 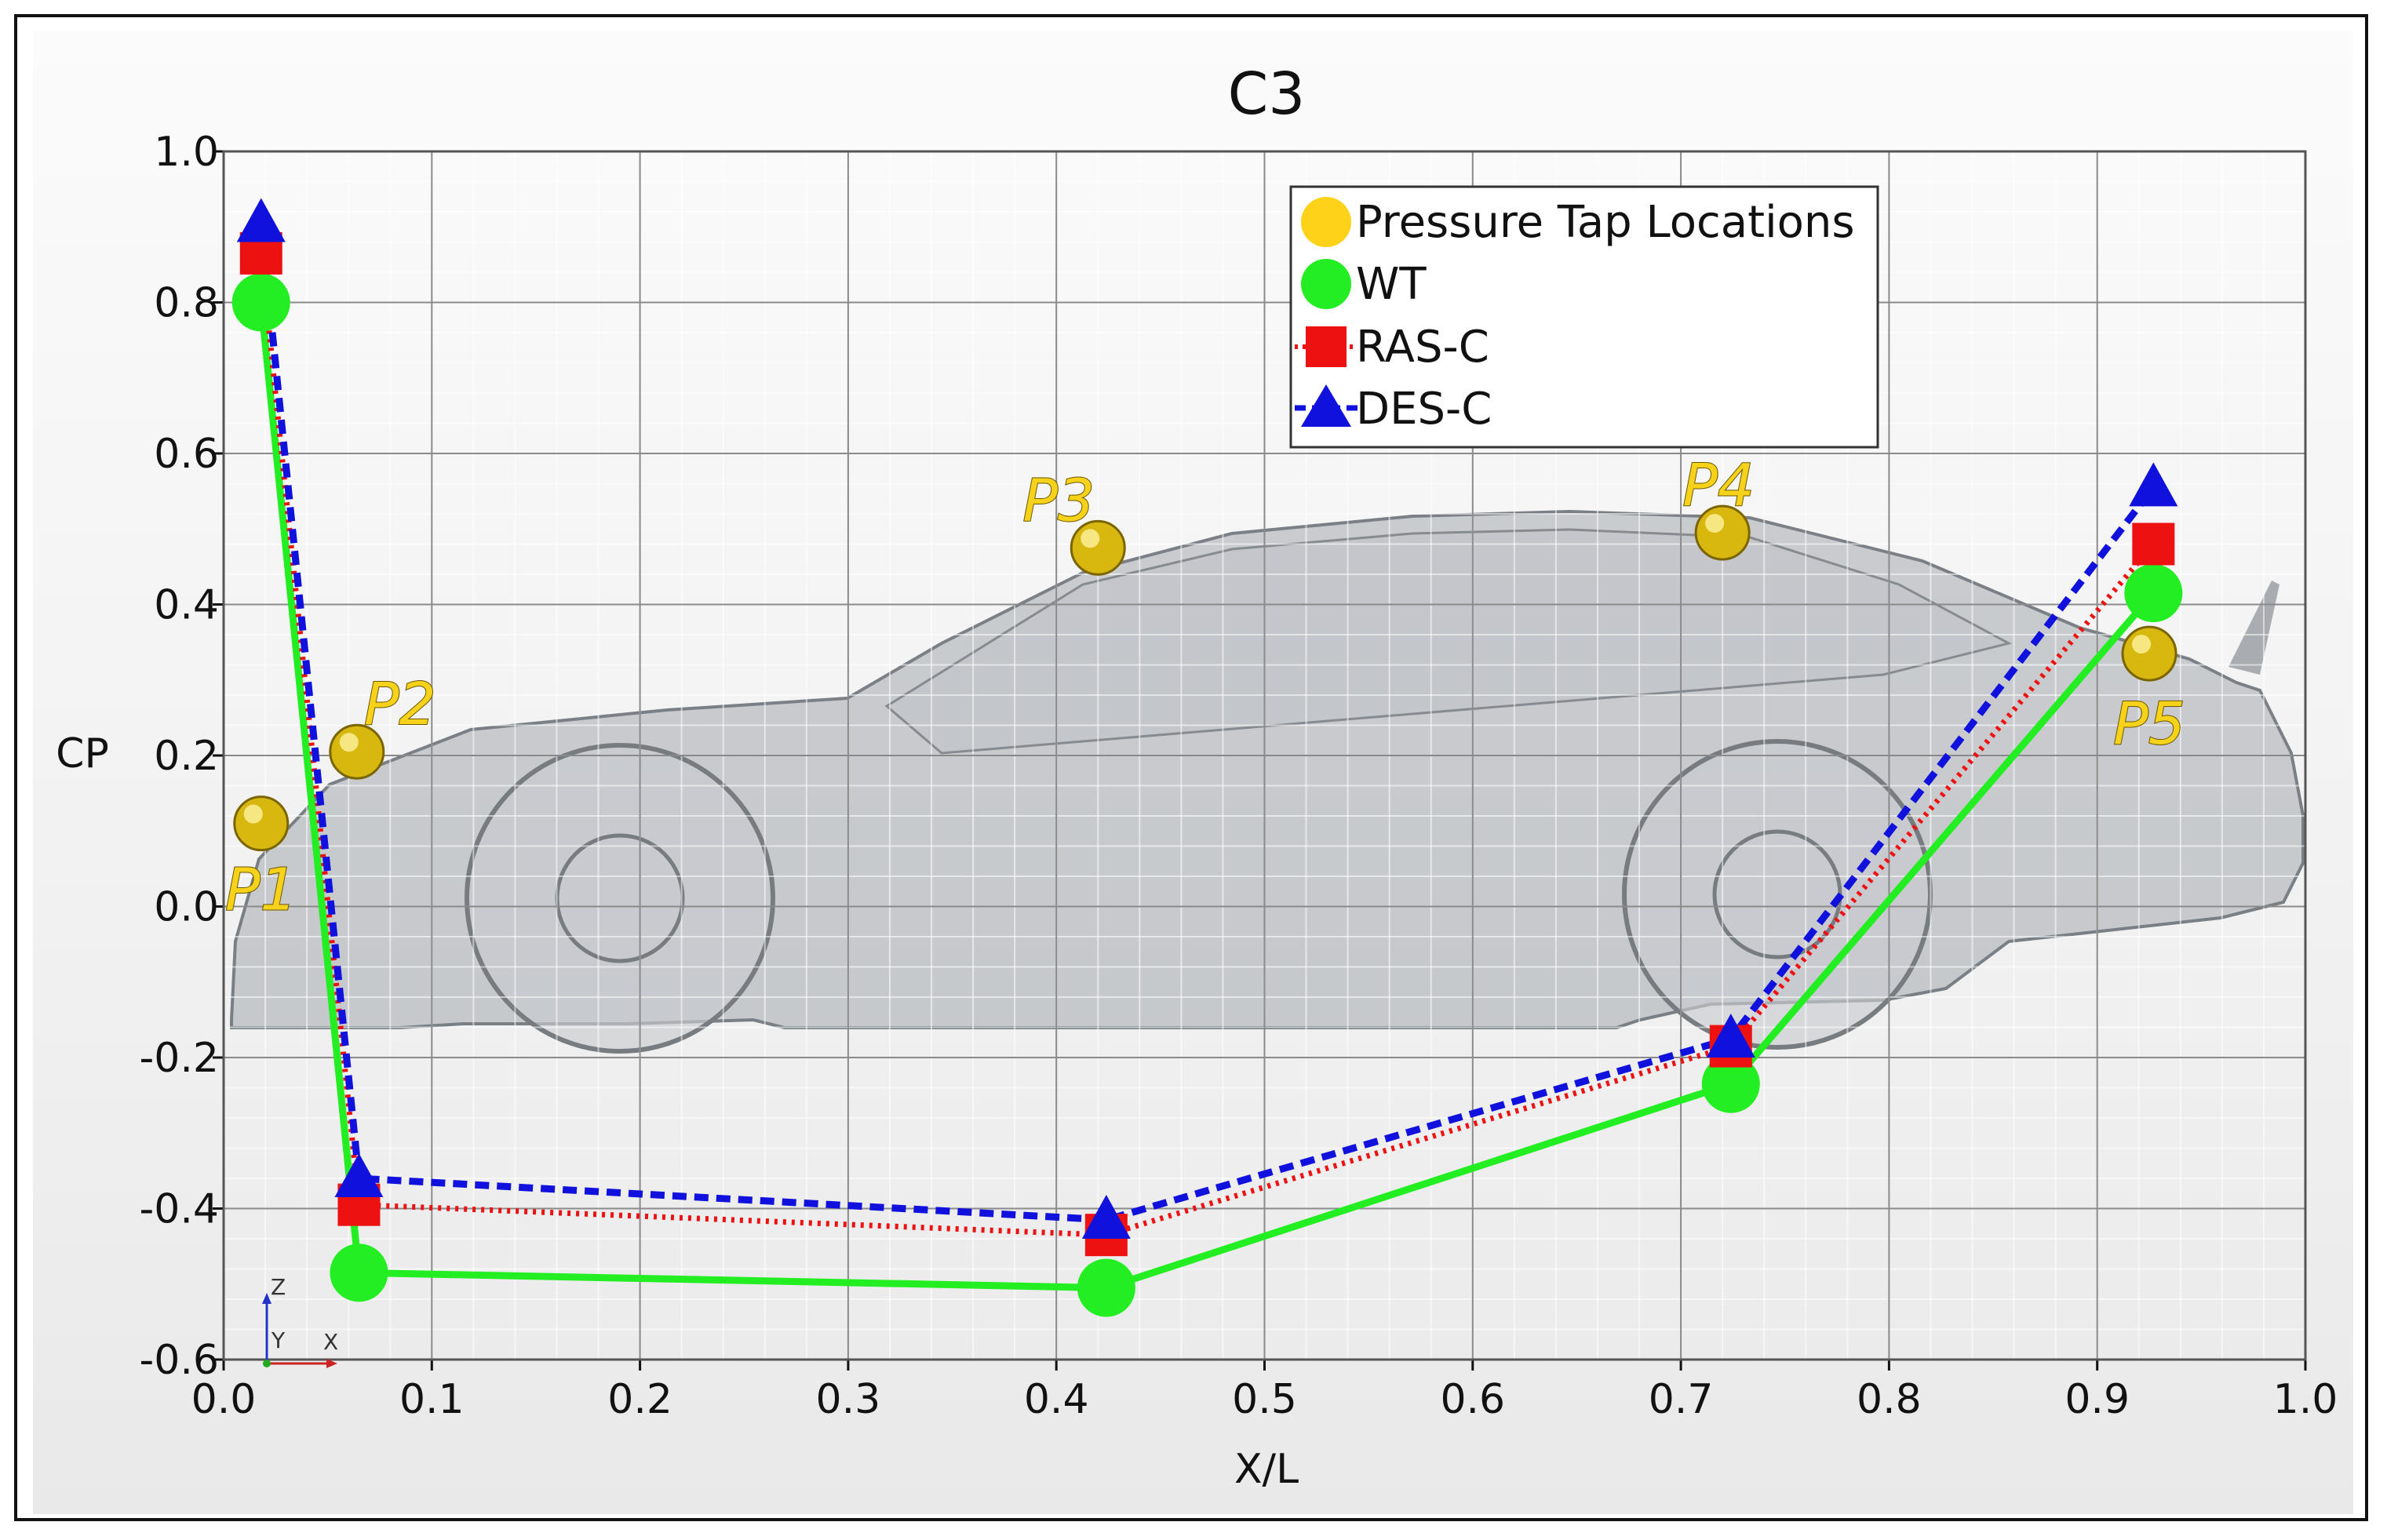 What do you see at coordinates (331, 1342) in the screenshot?
I see `triad-x-label: X` at bounding box center [331, 1342].